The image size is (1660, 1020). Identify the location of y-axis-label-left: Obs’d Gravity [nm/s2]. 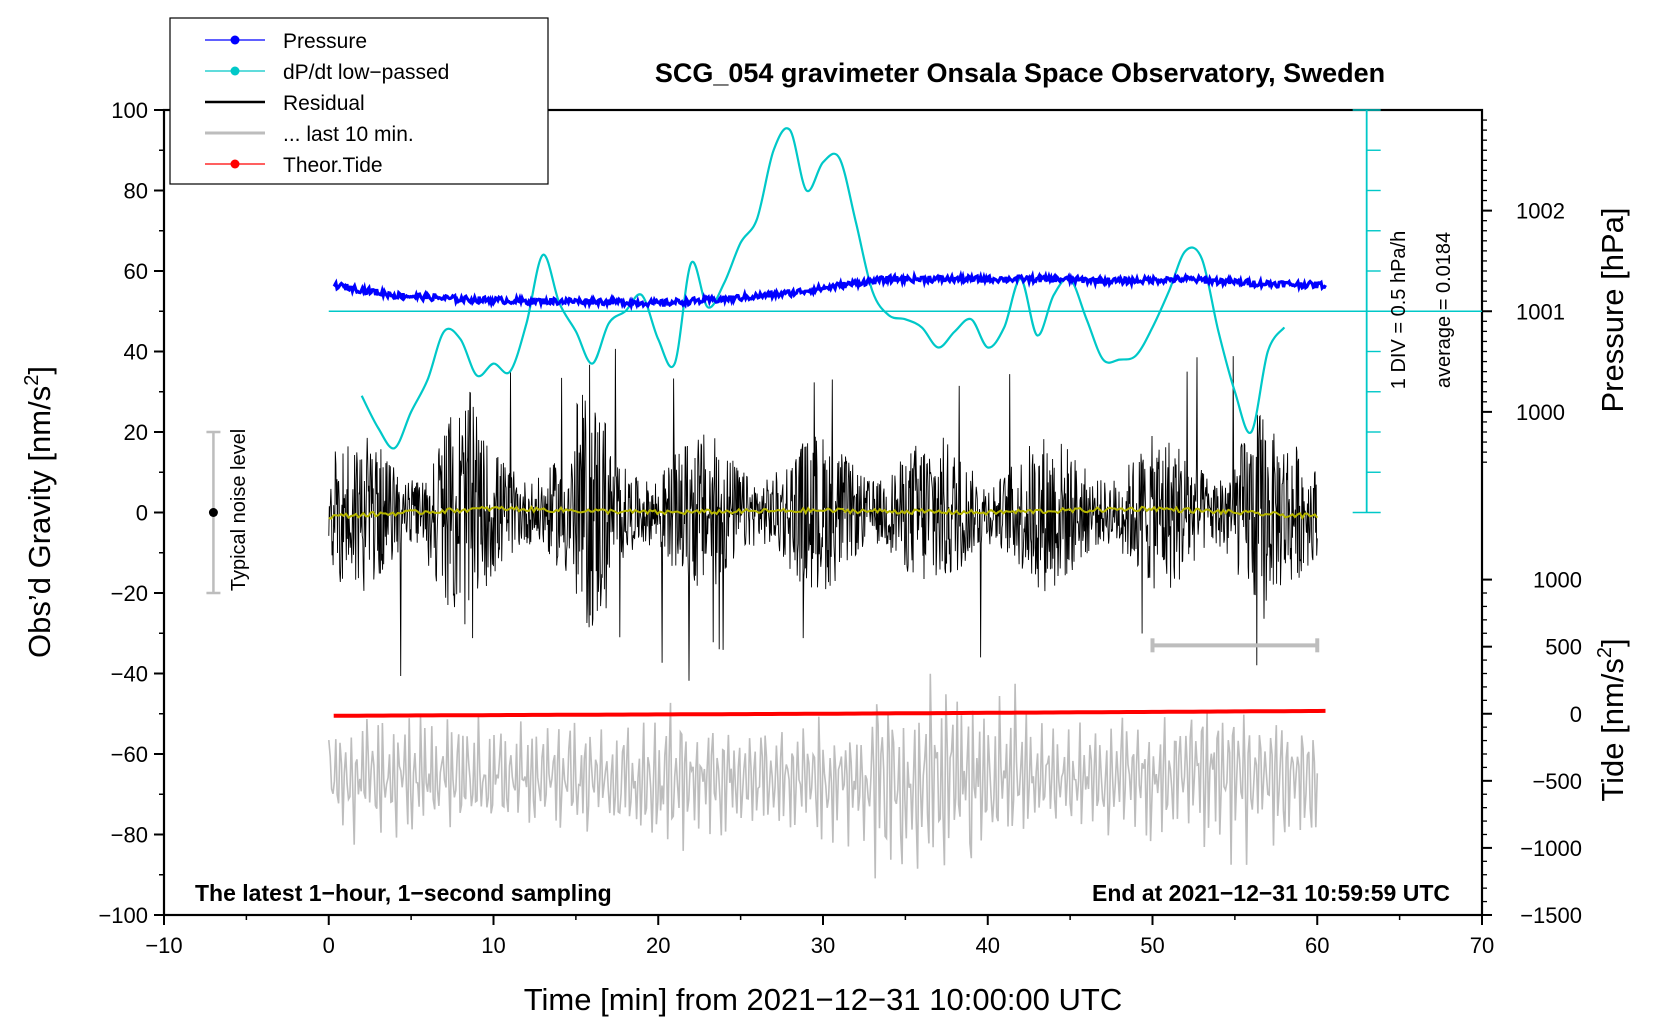
(39, 512).